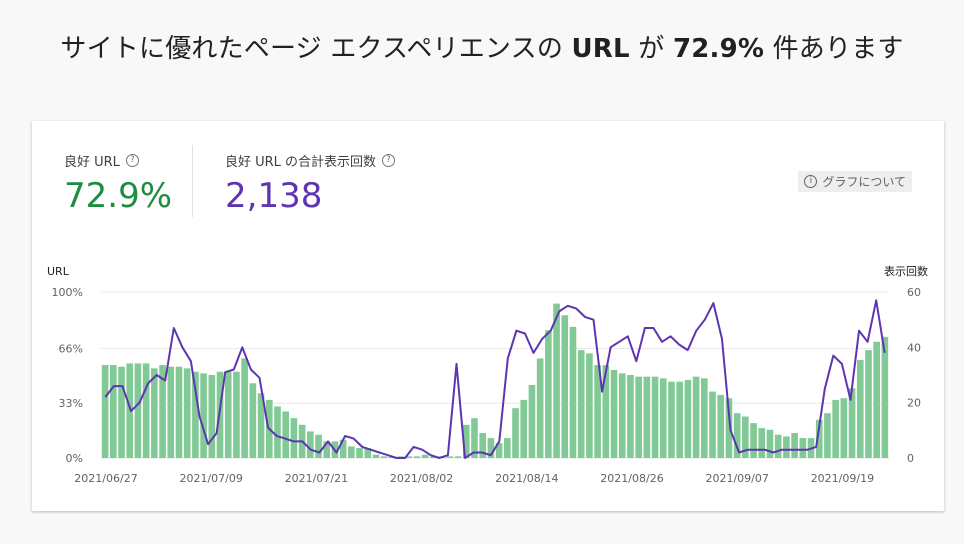 The width and height of the screenshot is (964, 544). I want to click on impressions-label: 良好 URL の合計表示回数, so click(301, 162).